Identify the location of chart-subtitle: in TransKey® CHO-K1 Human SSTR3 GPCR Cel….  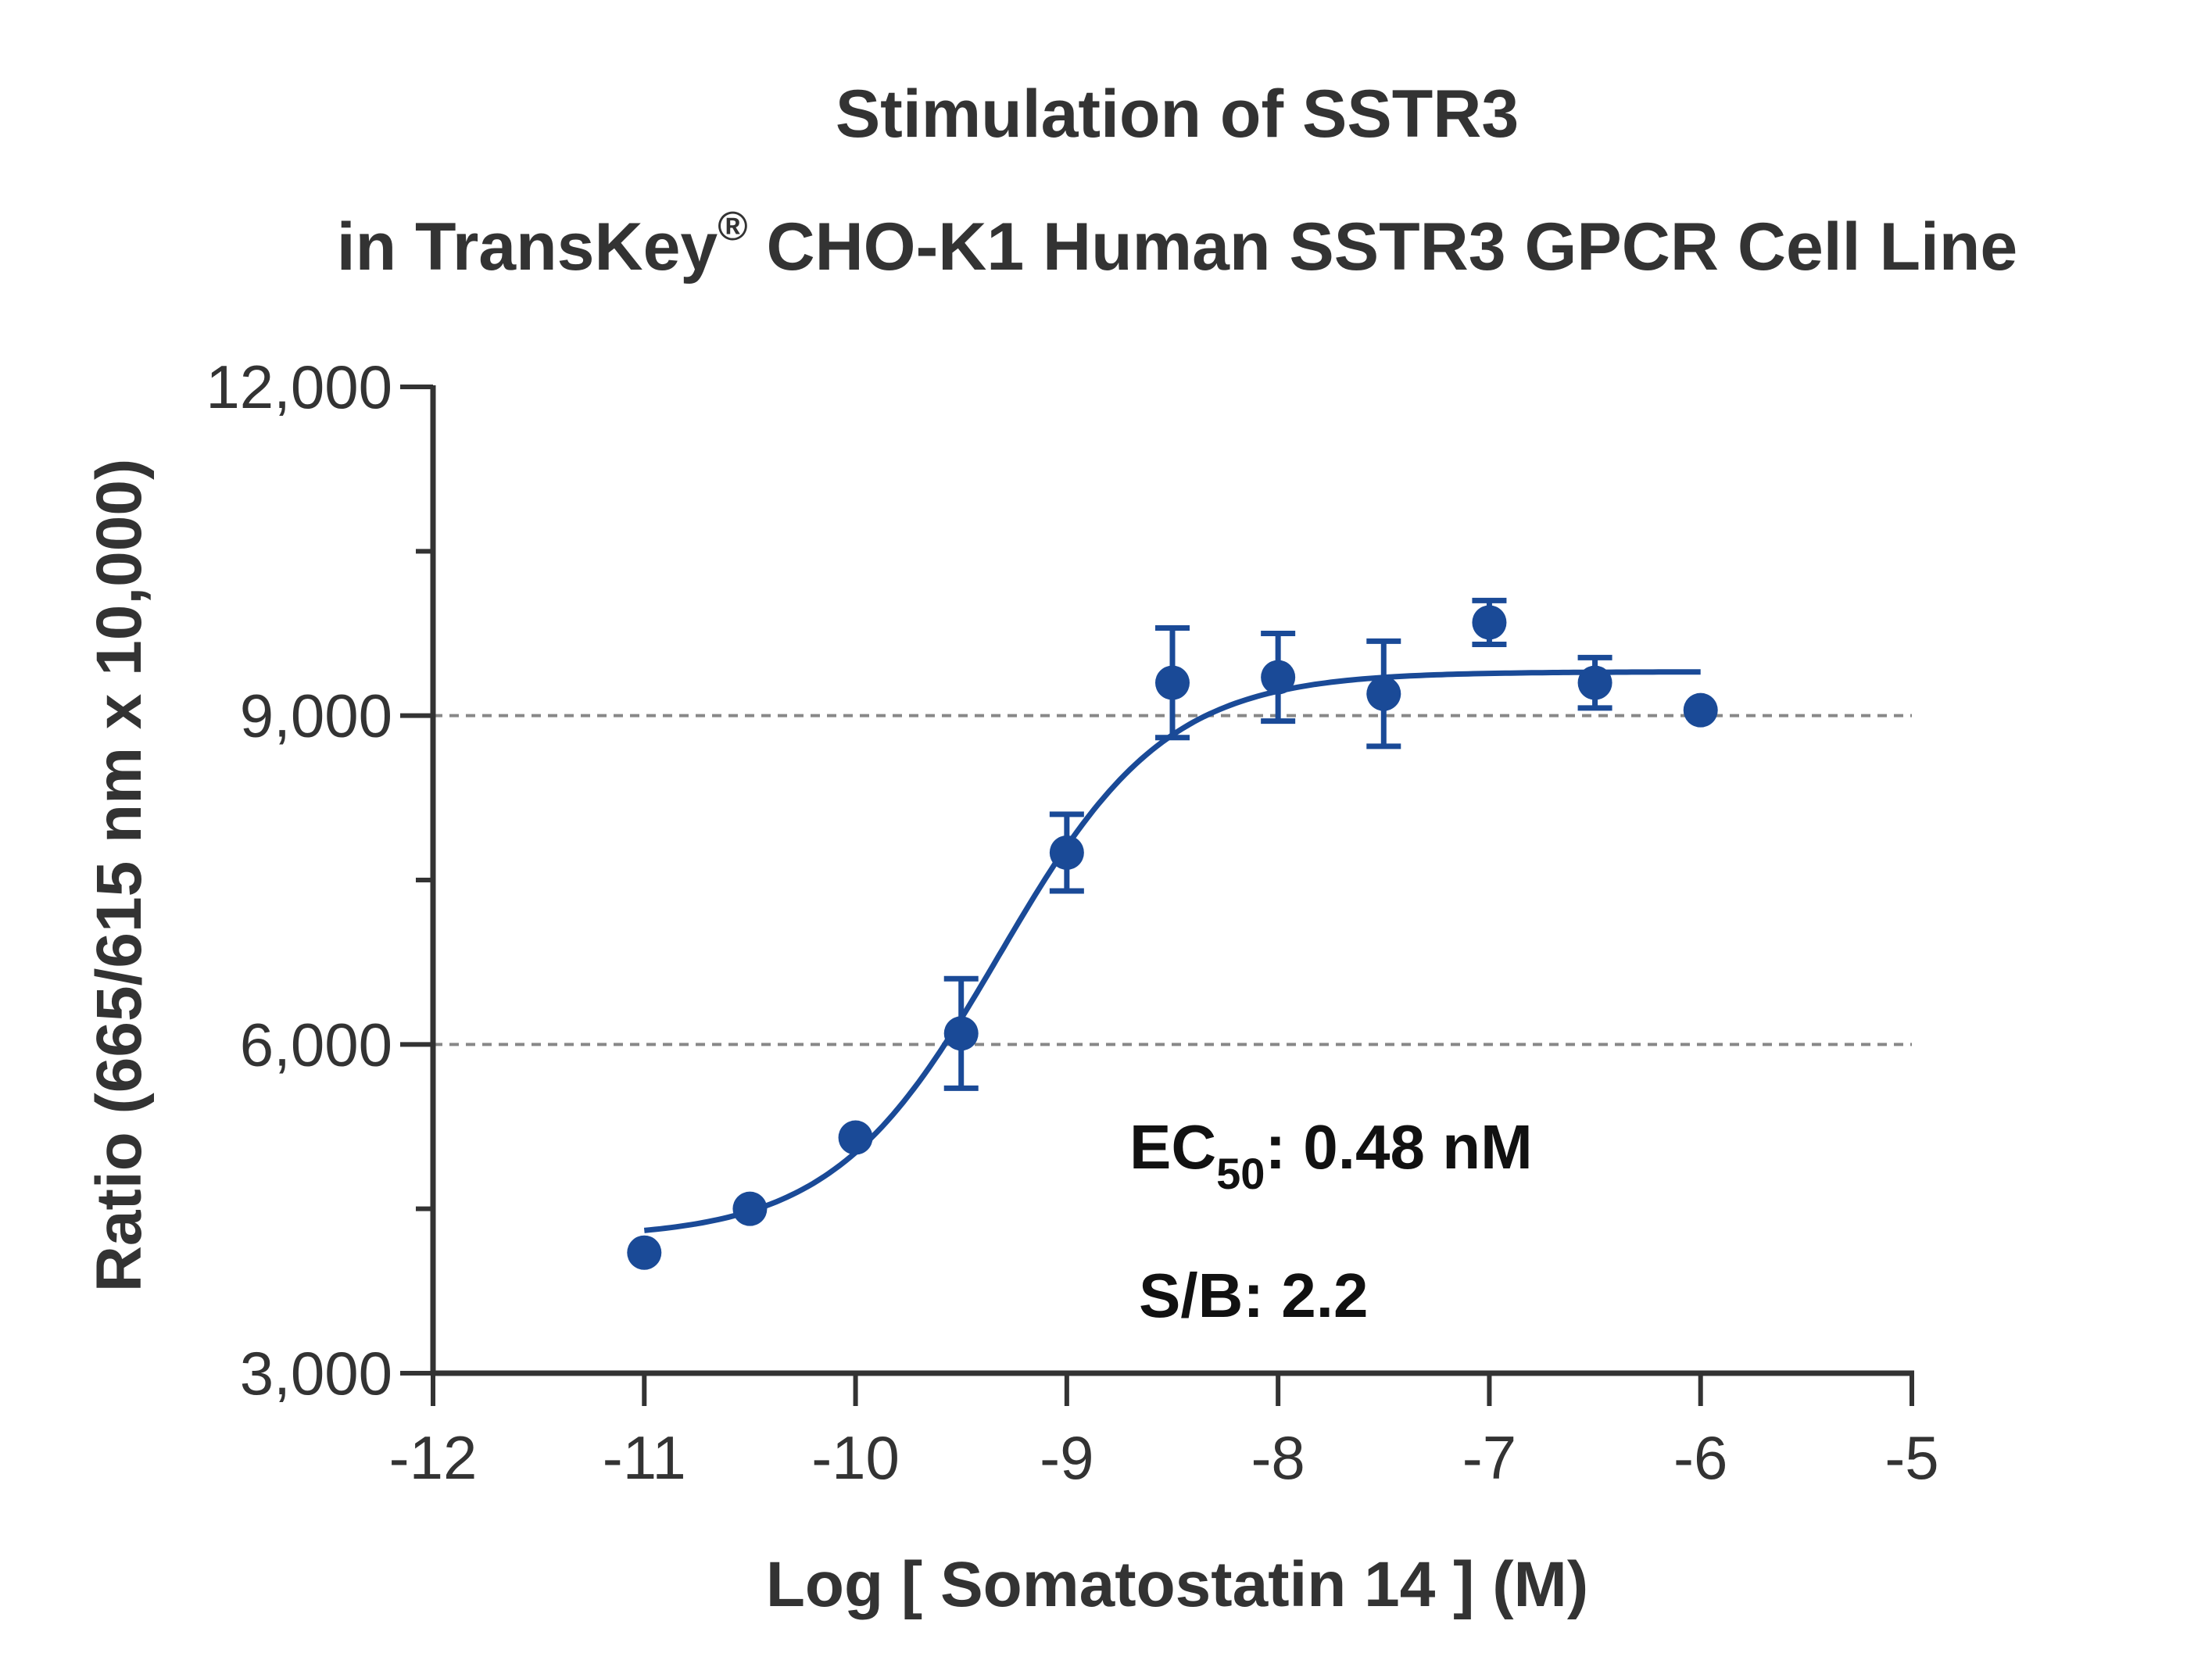
(1177, 244).